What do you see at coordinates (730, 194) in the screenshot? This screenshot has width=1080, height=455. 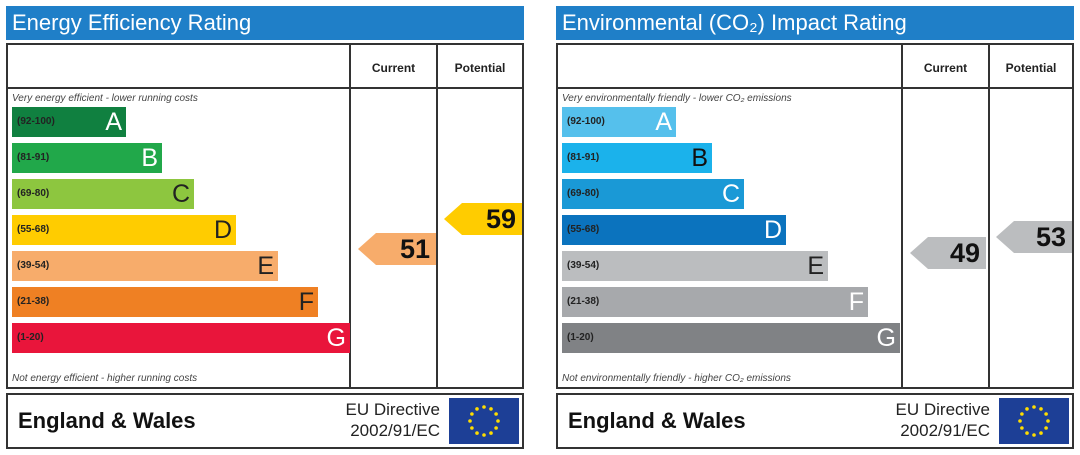 I see `band-letter-label: C` at bounding box center [730, 194].